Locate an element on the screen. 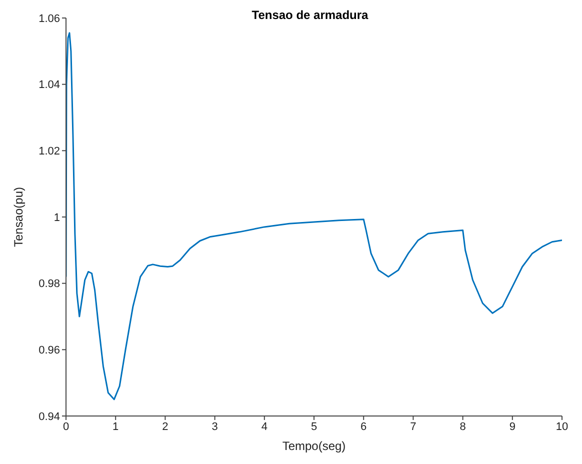  y-tick-label: 0.94 is located at coordinates (49, 416).